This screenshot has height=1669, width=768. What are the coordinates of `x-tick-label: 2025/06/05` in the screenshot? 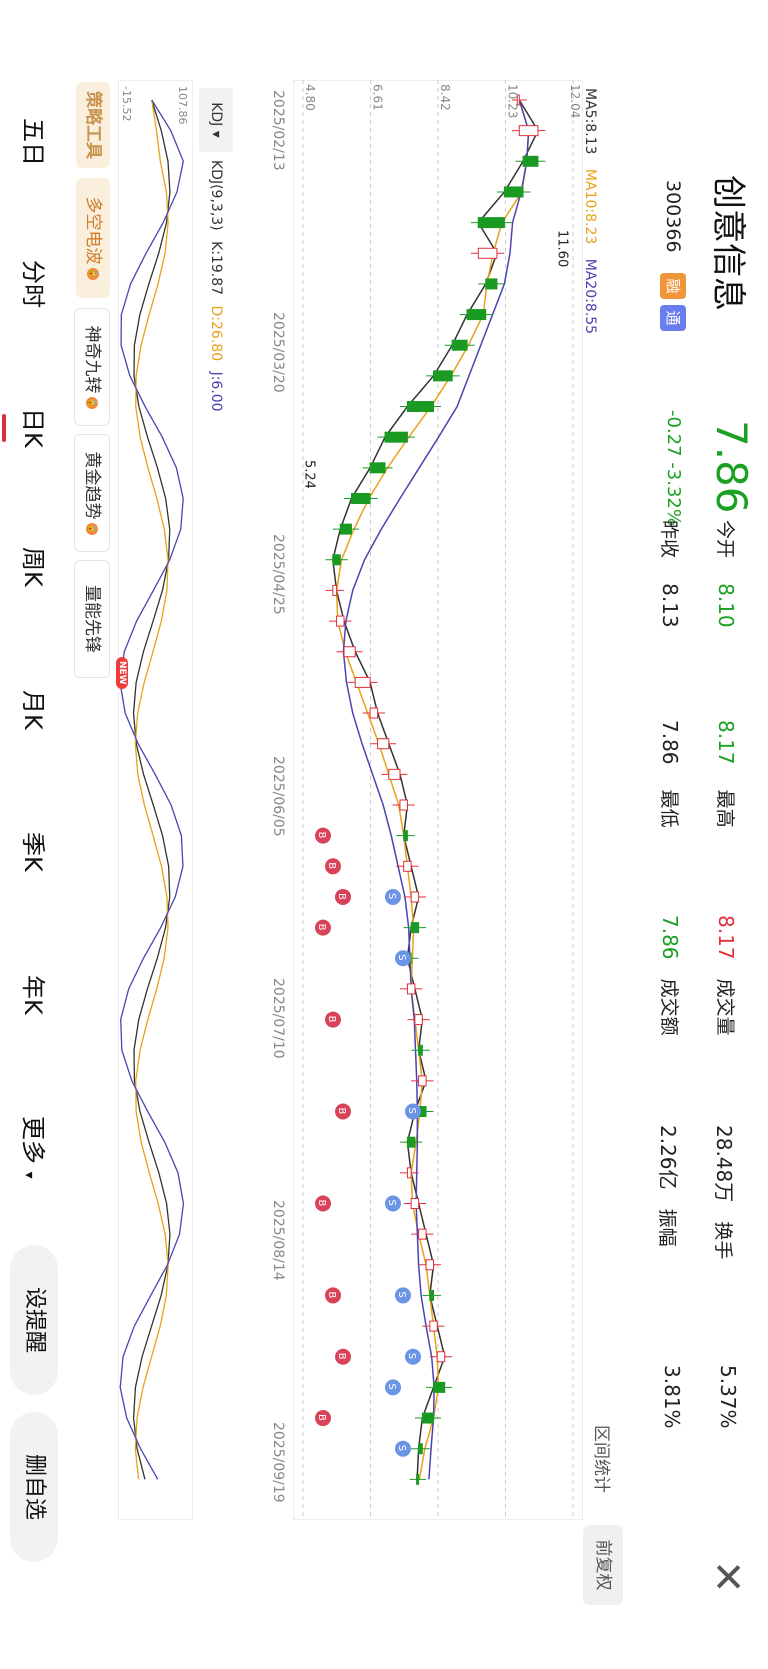 It's located at (278, 796).